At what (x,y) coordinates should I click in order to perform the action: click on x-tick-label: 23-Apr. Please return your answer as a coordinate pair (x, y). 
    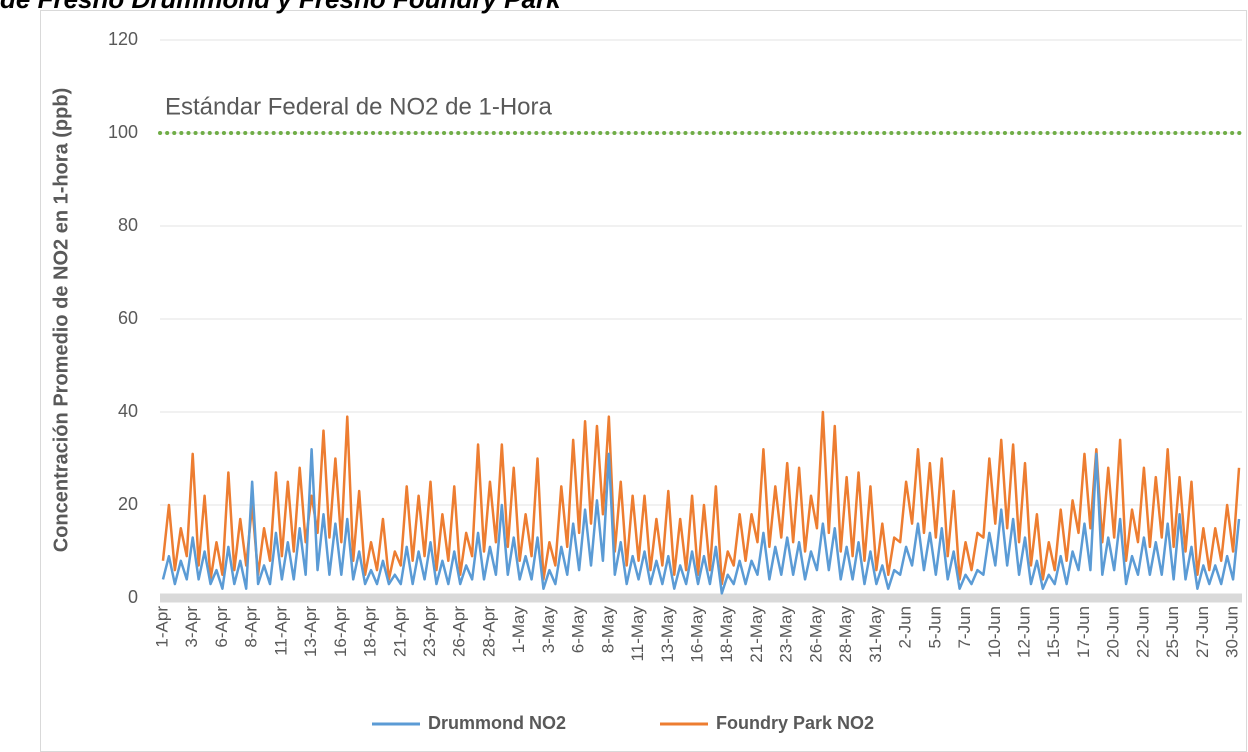
    Looking at the image, I should click on (429, 631).